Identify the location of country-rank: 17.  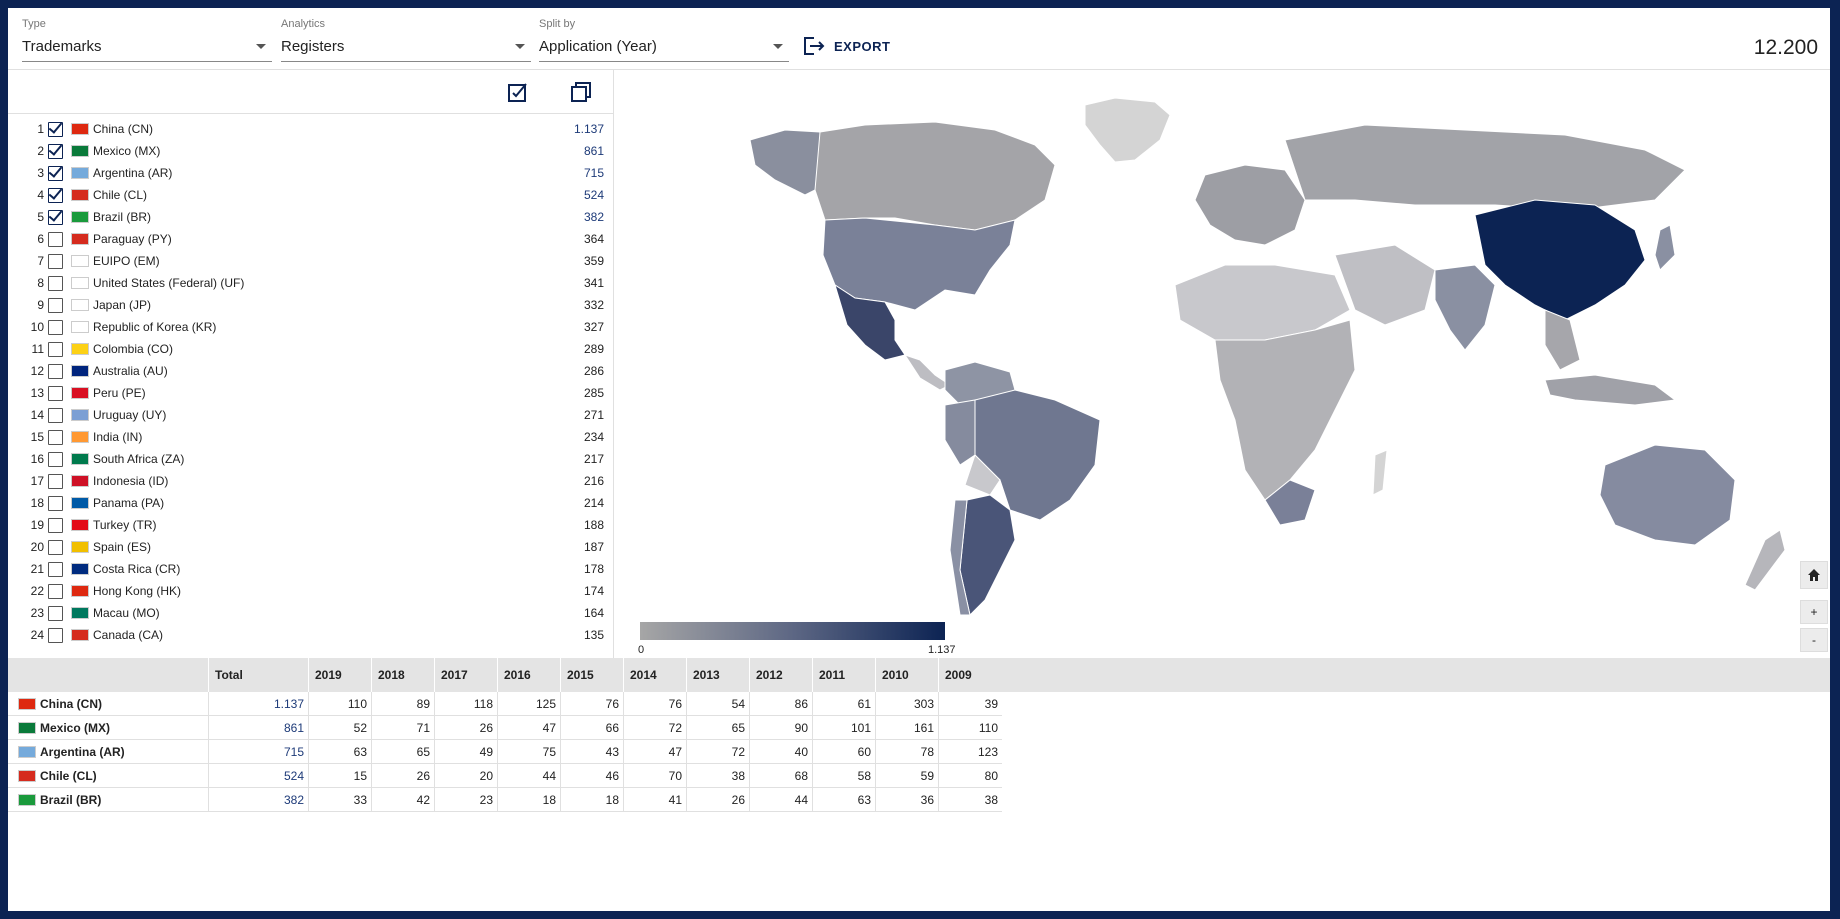
(26, 481).